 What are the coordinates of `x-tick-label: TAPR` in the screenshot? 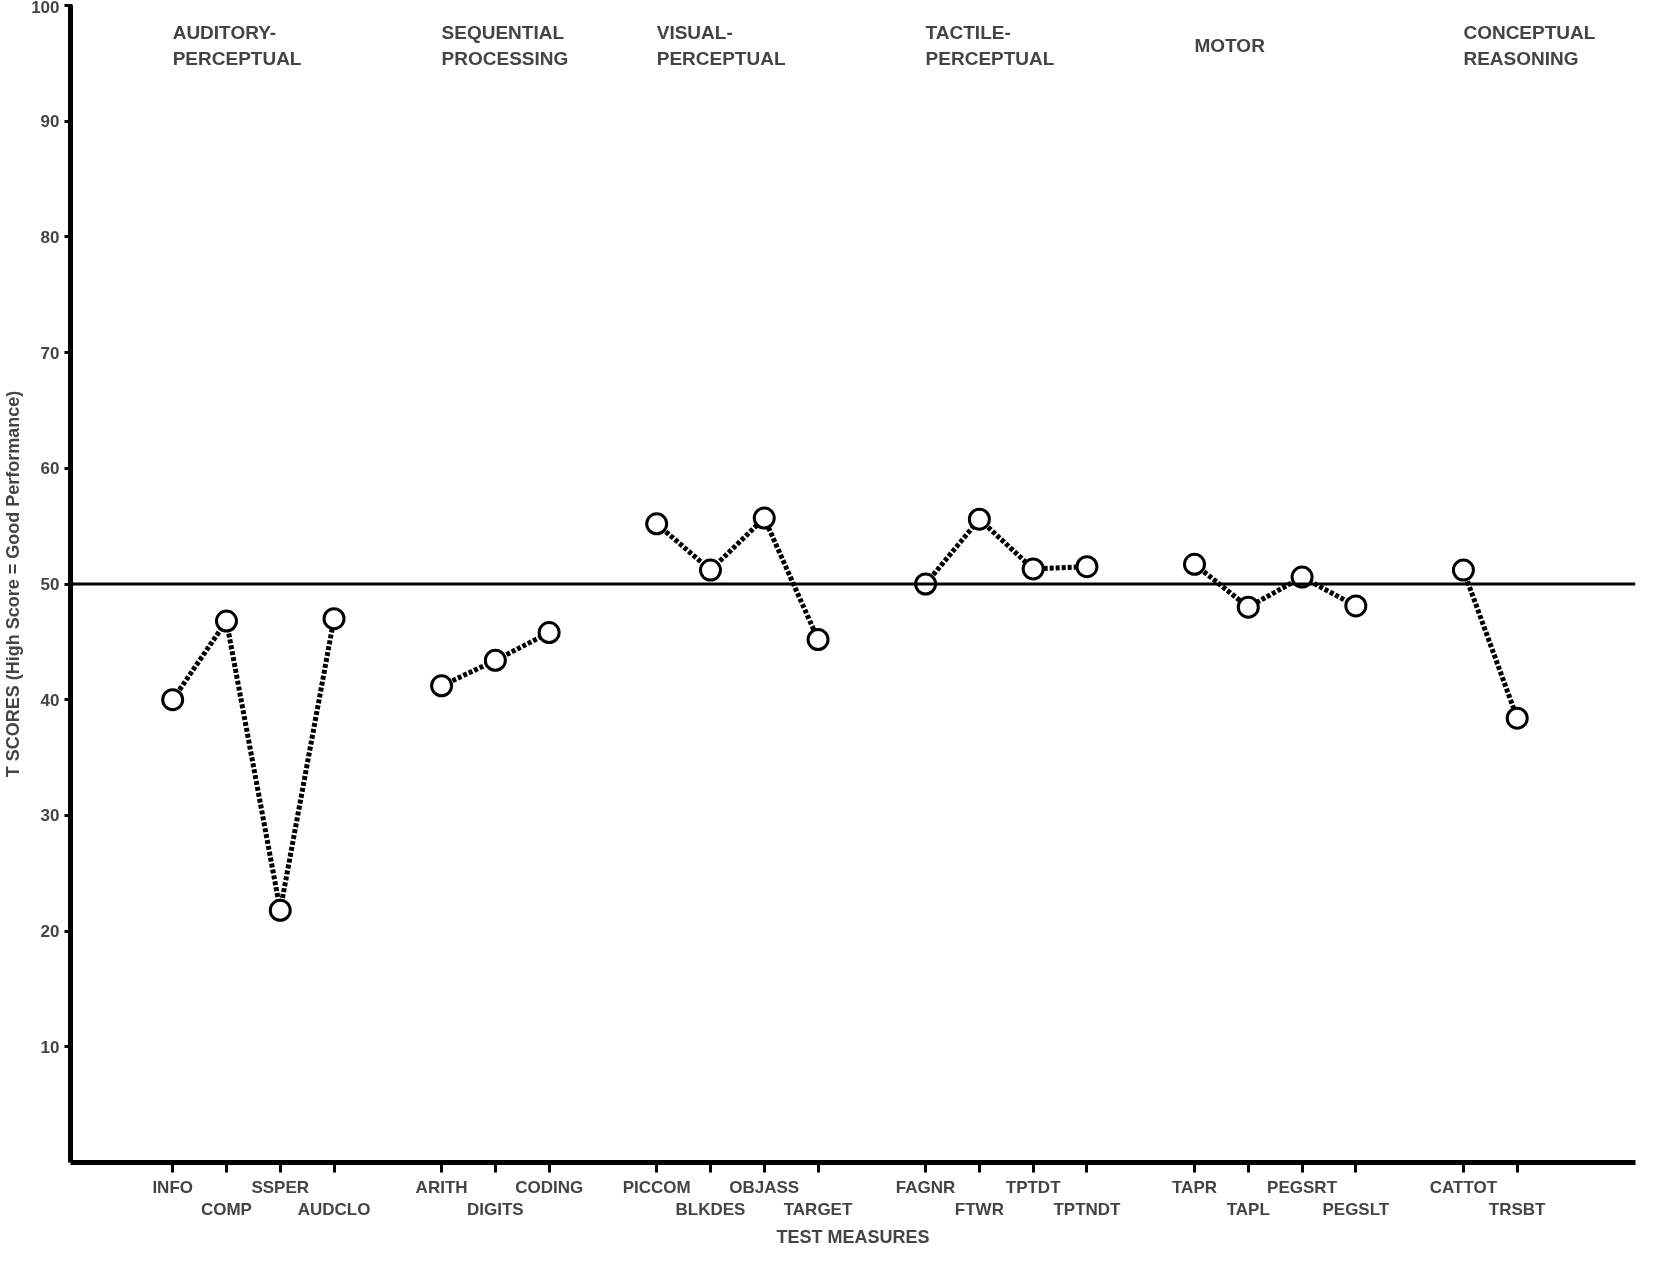 It's located at (1195, 1187).